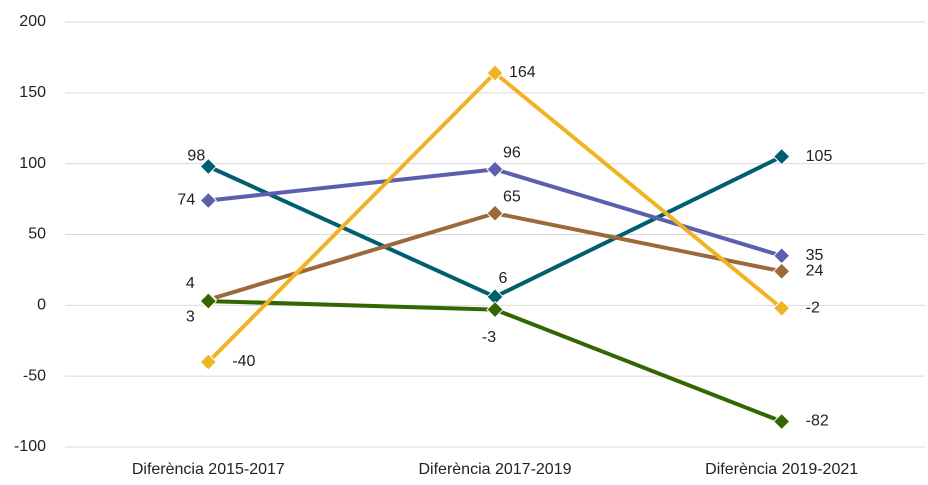  What do you see at coordinates (819, 156) in the screenshot?
I see `data-label: 105` at bounding box center [819, 156].